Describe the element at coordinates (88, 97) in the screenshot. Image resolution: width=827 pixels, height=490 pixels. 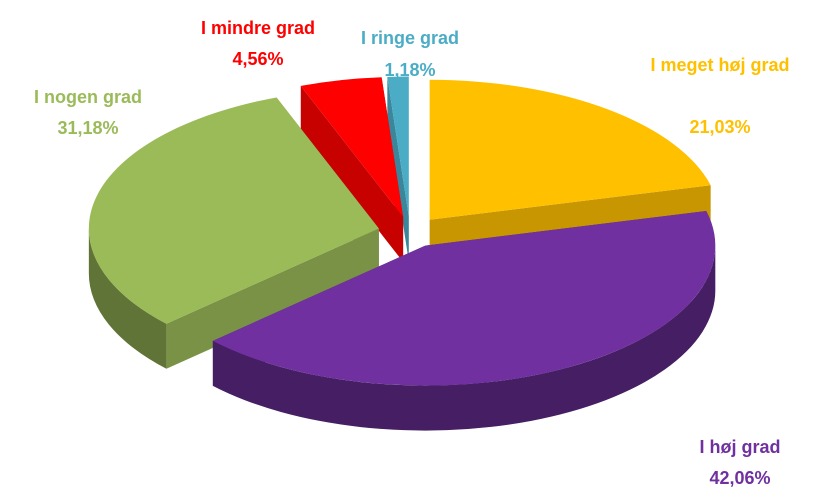
I see `slice-label: I nogen grad` at that location.